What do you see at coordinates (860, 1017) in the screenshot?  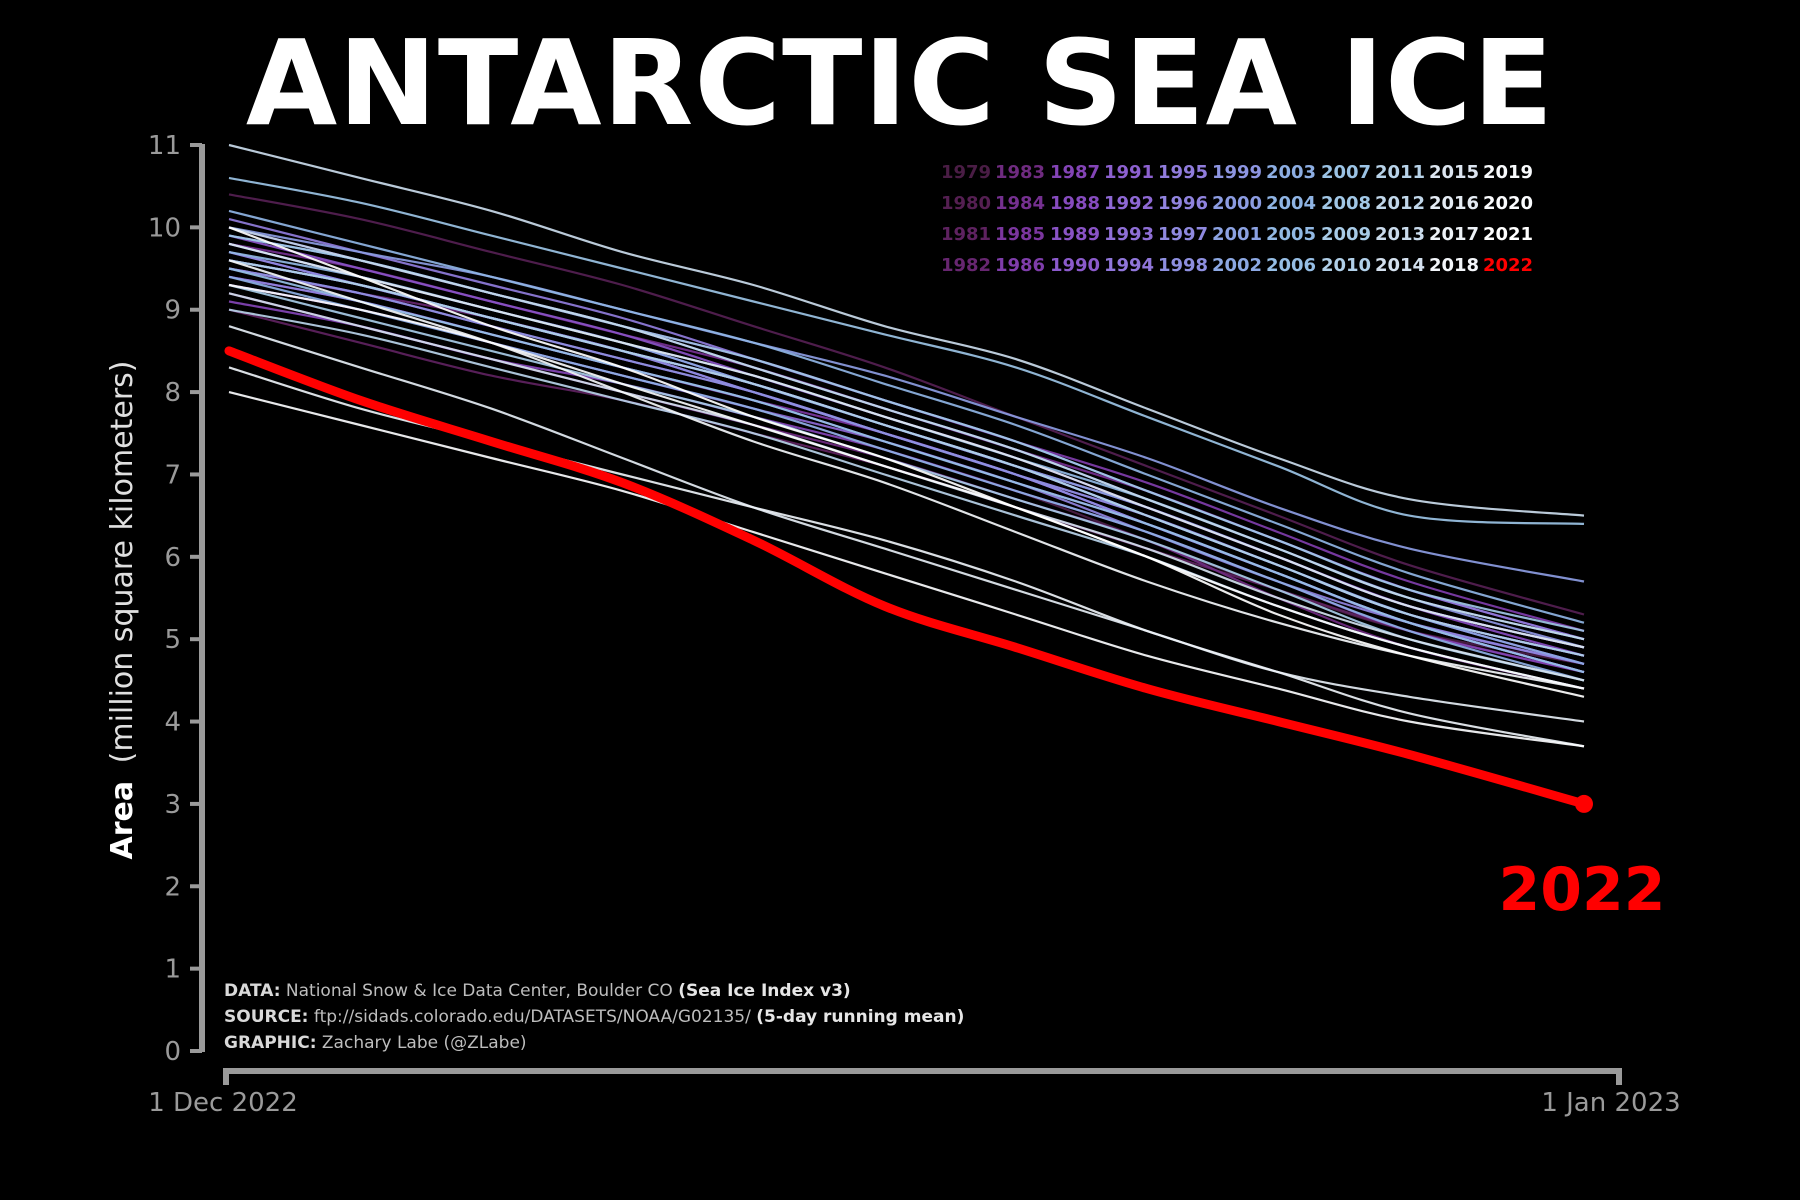 I see `credit-source-paren: (5-day running mean)` at bounding box center [860, 1017].